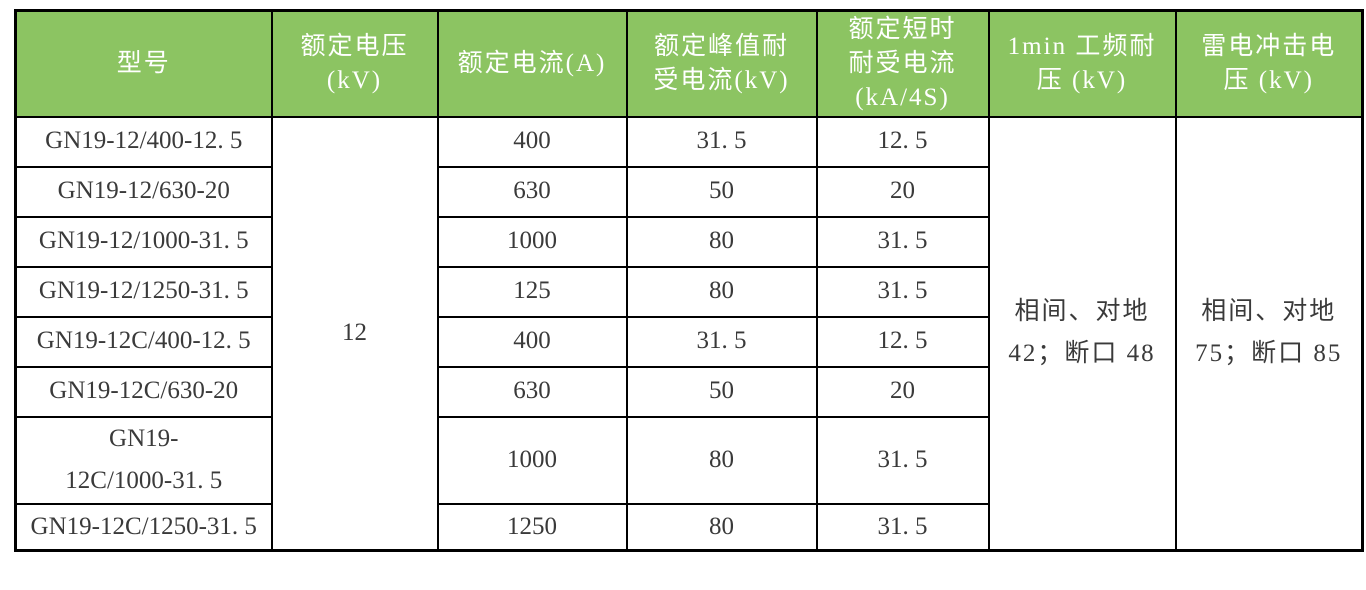 The image size is (1366, 590). Describe the element at coordinates (143, 191) in the screenshot. I see `model-cell: GN19-12/630-20` at that location.